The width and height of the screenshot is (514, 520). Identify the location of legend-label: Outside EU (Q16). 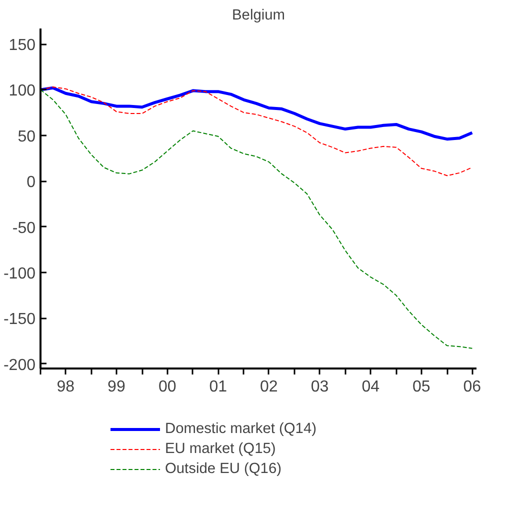
(223, 469).